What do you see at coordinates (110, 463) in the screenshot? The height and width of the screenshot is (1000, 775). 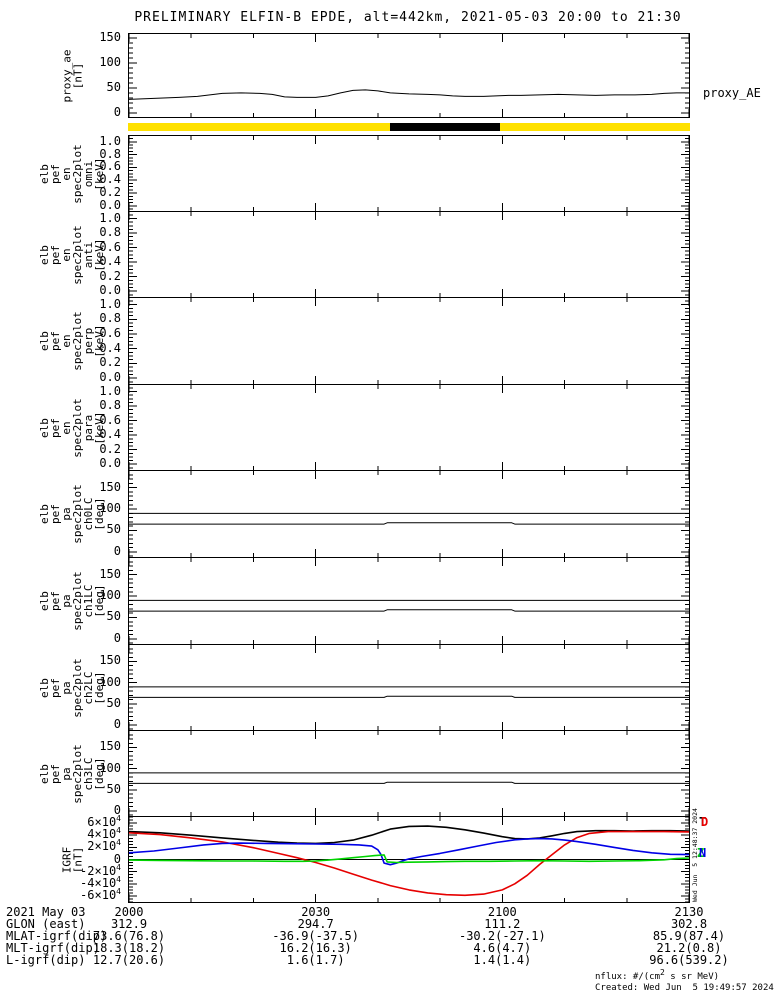 I see `en_para-ytick-label: 0.0` at bounding box center [110, 463].